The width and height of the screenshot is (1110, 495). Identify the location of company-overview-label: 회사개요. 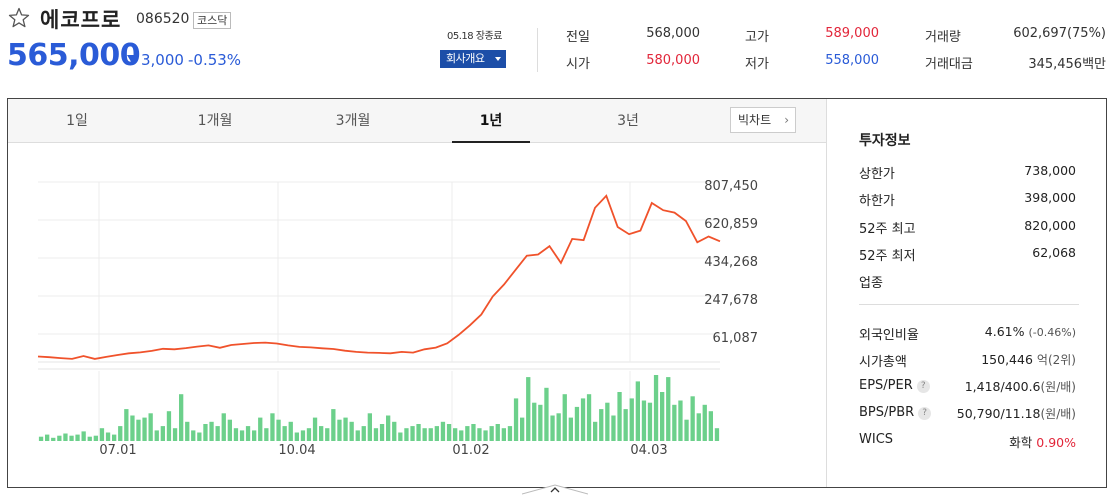
(465, 58).